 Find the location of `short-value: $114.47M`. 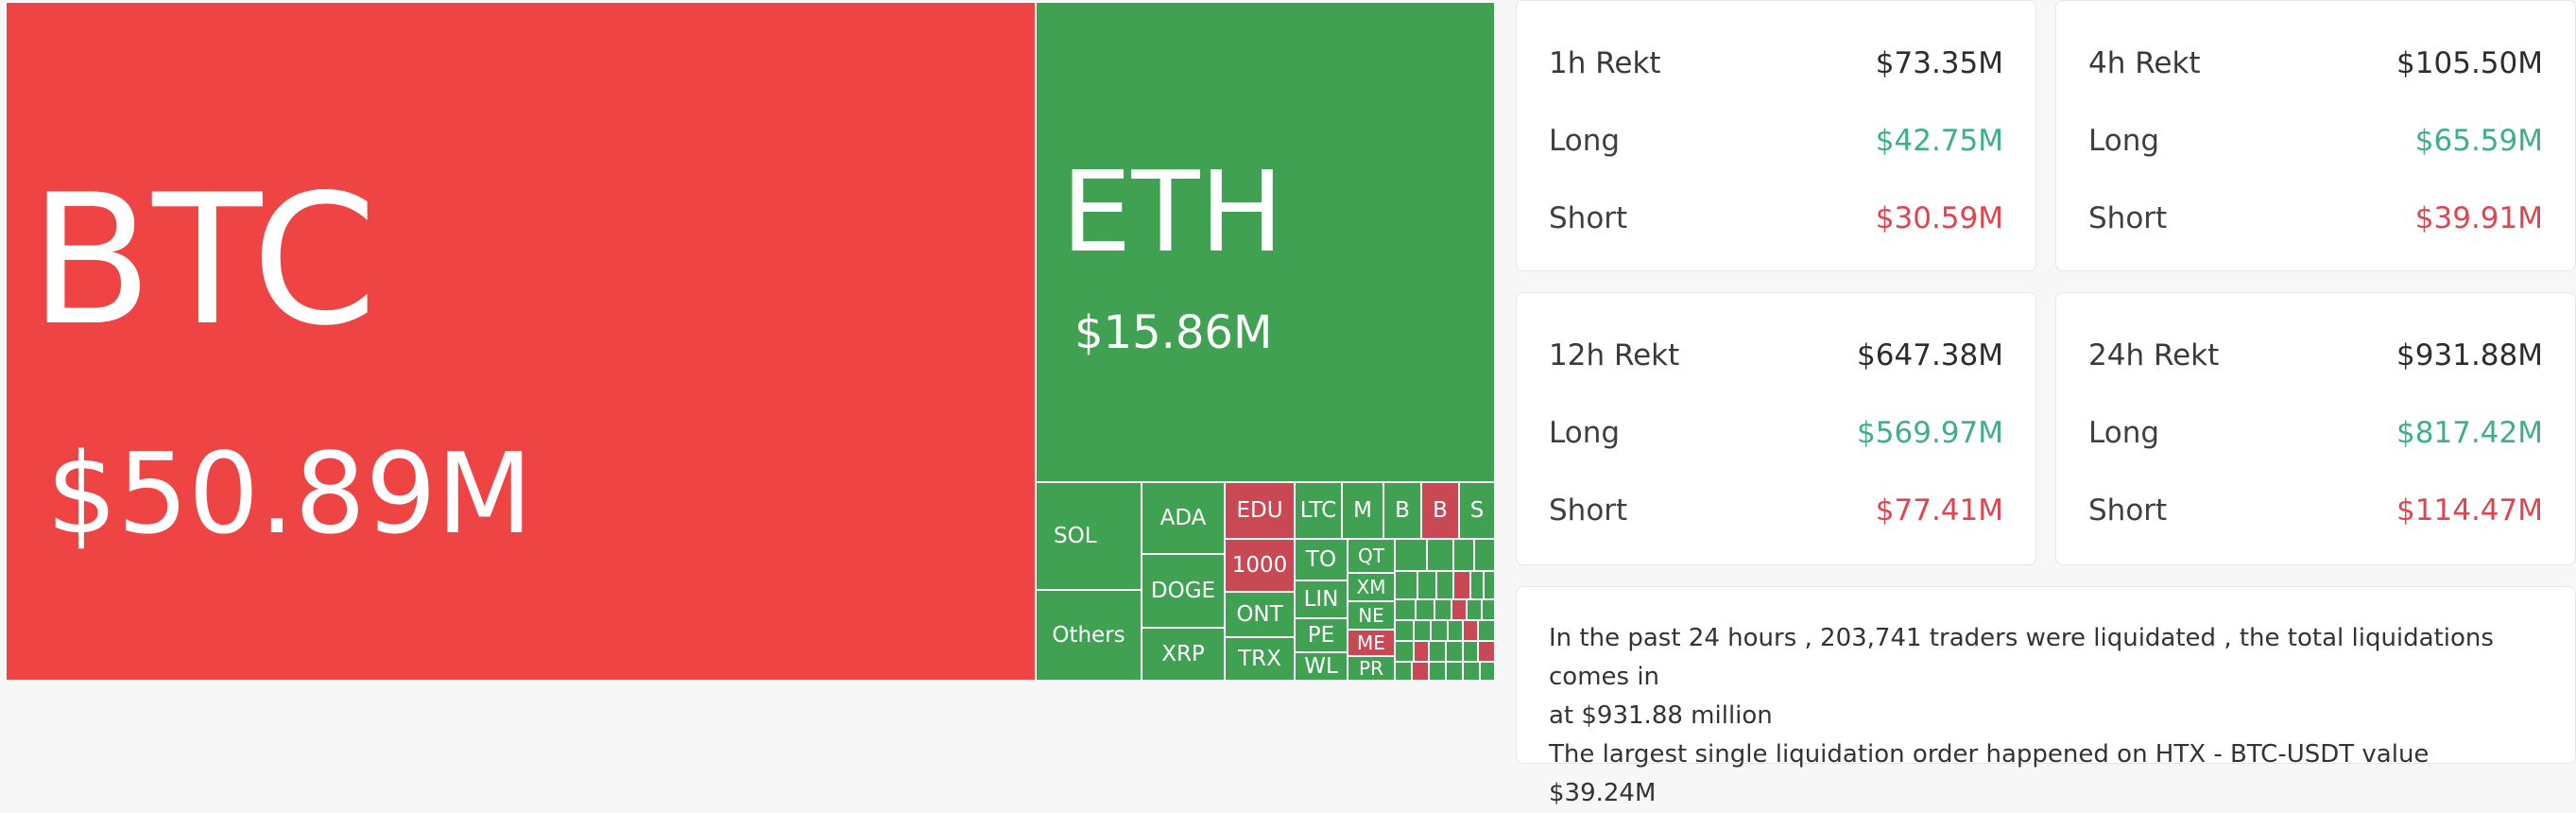

short-value: $114.47M is located at coordinates (2469, 511).